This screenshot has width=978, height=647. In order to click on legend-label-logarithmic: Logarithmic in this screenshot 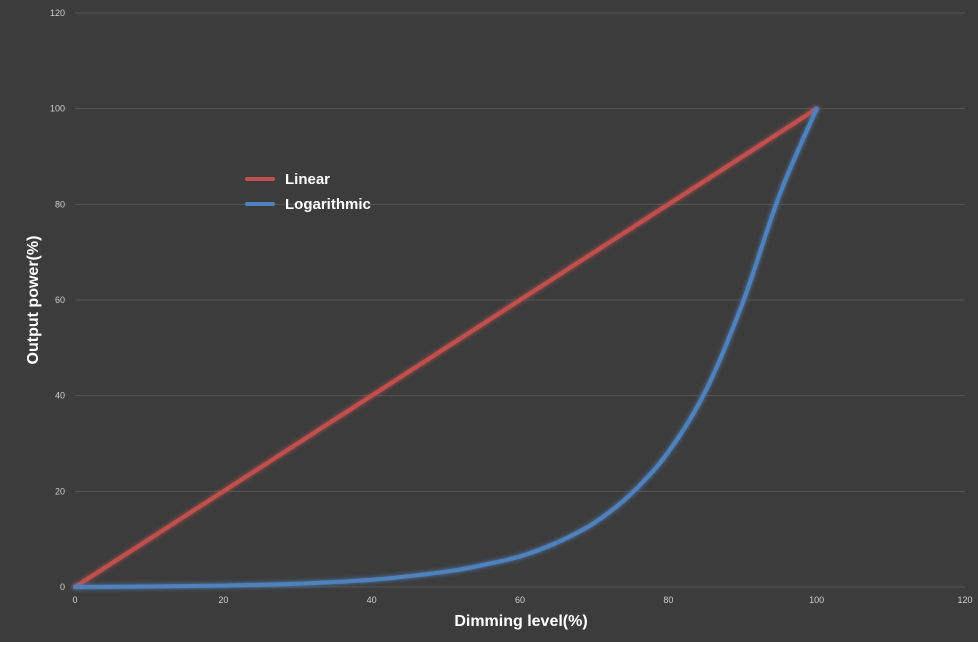, I will do `click(328, 204)`.